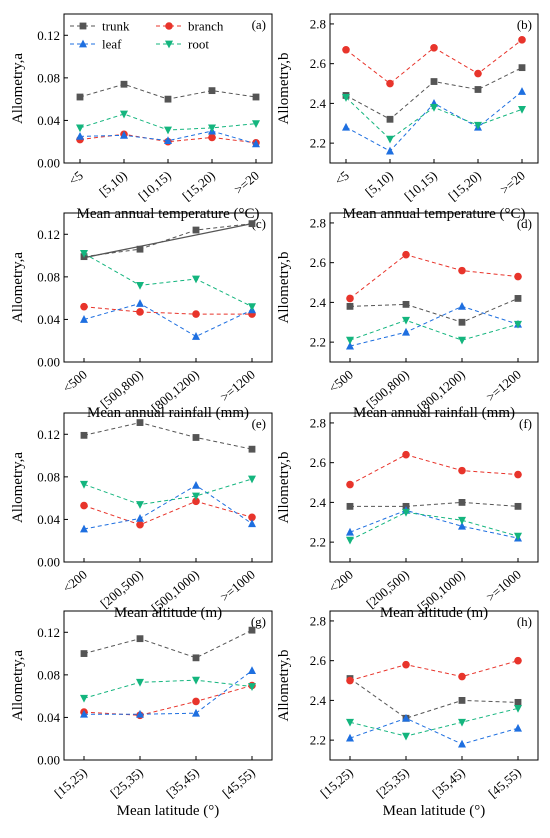  What do you see at coordinates (525, 423) in the screenshot?
I see `panel-tag: (f)` at bounding box center [525, 423].